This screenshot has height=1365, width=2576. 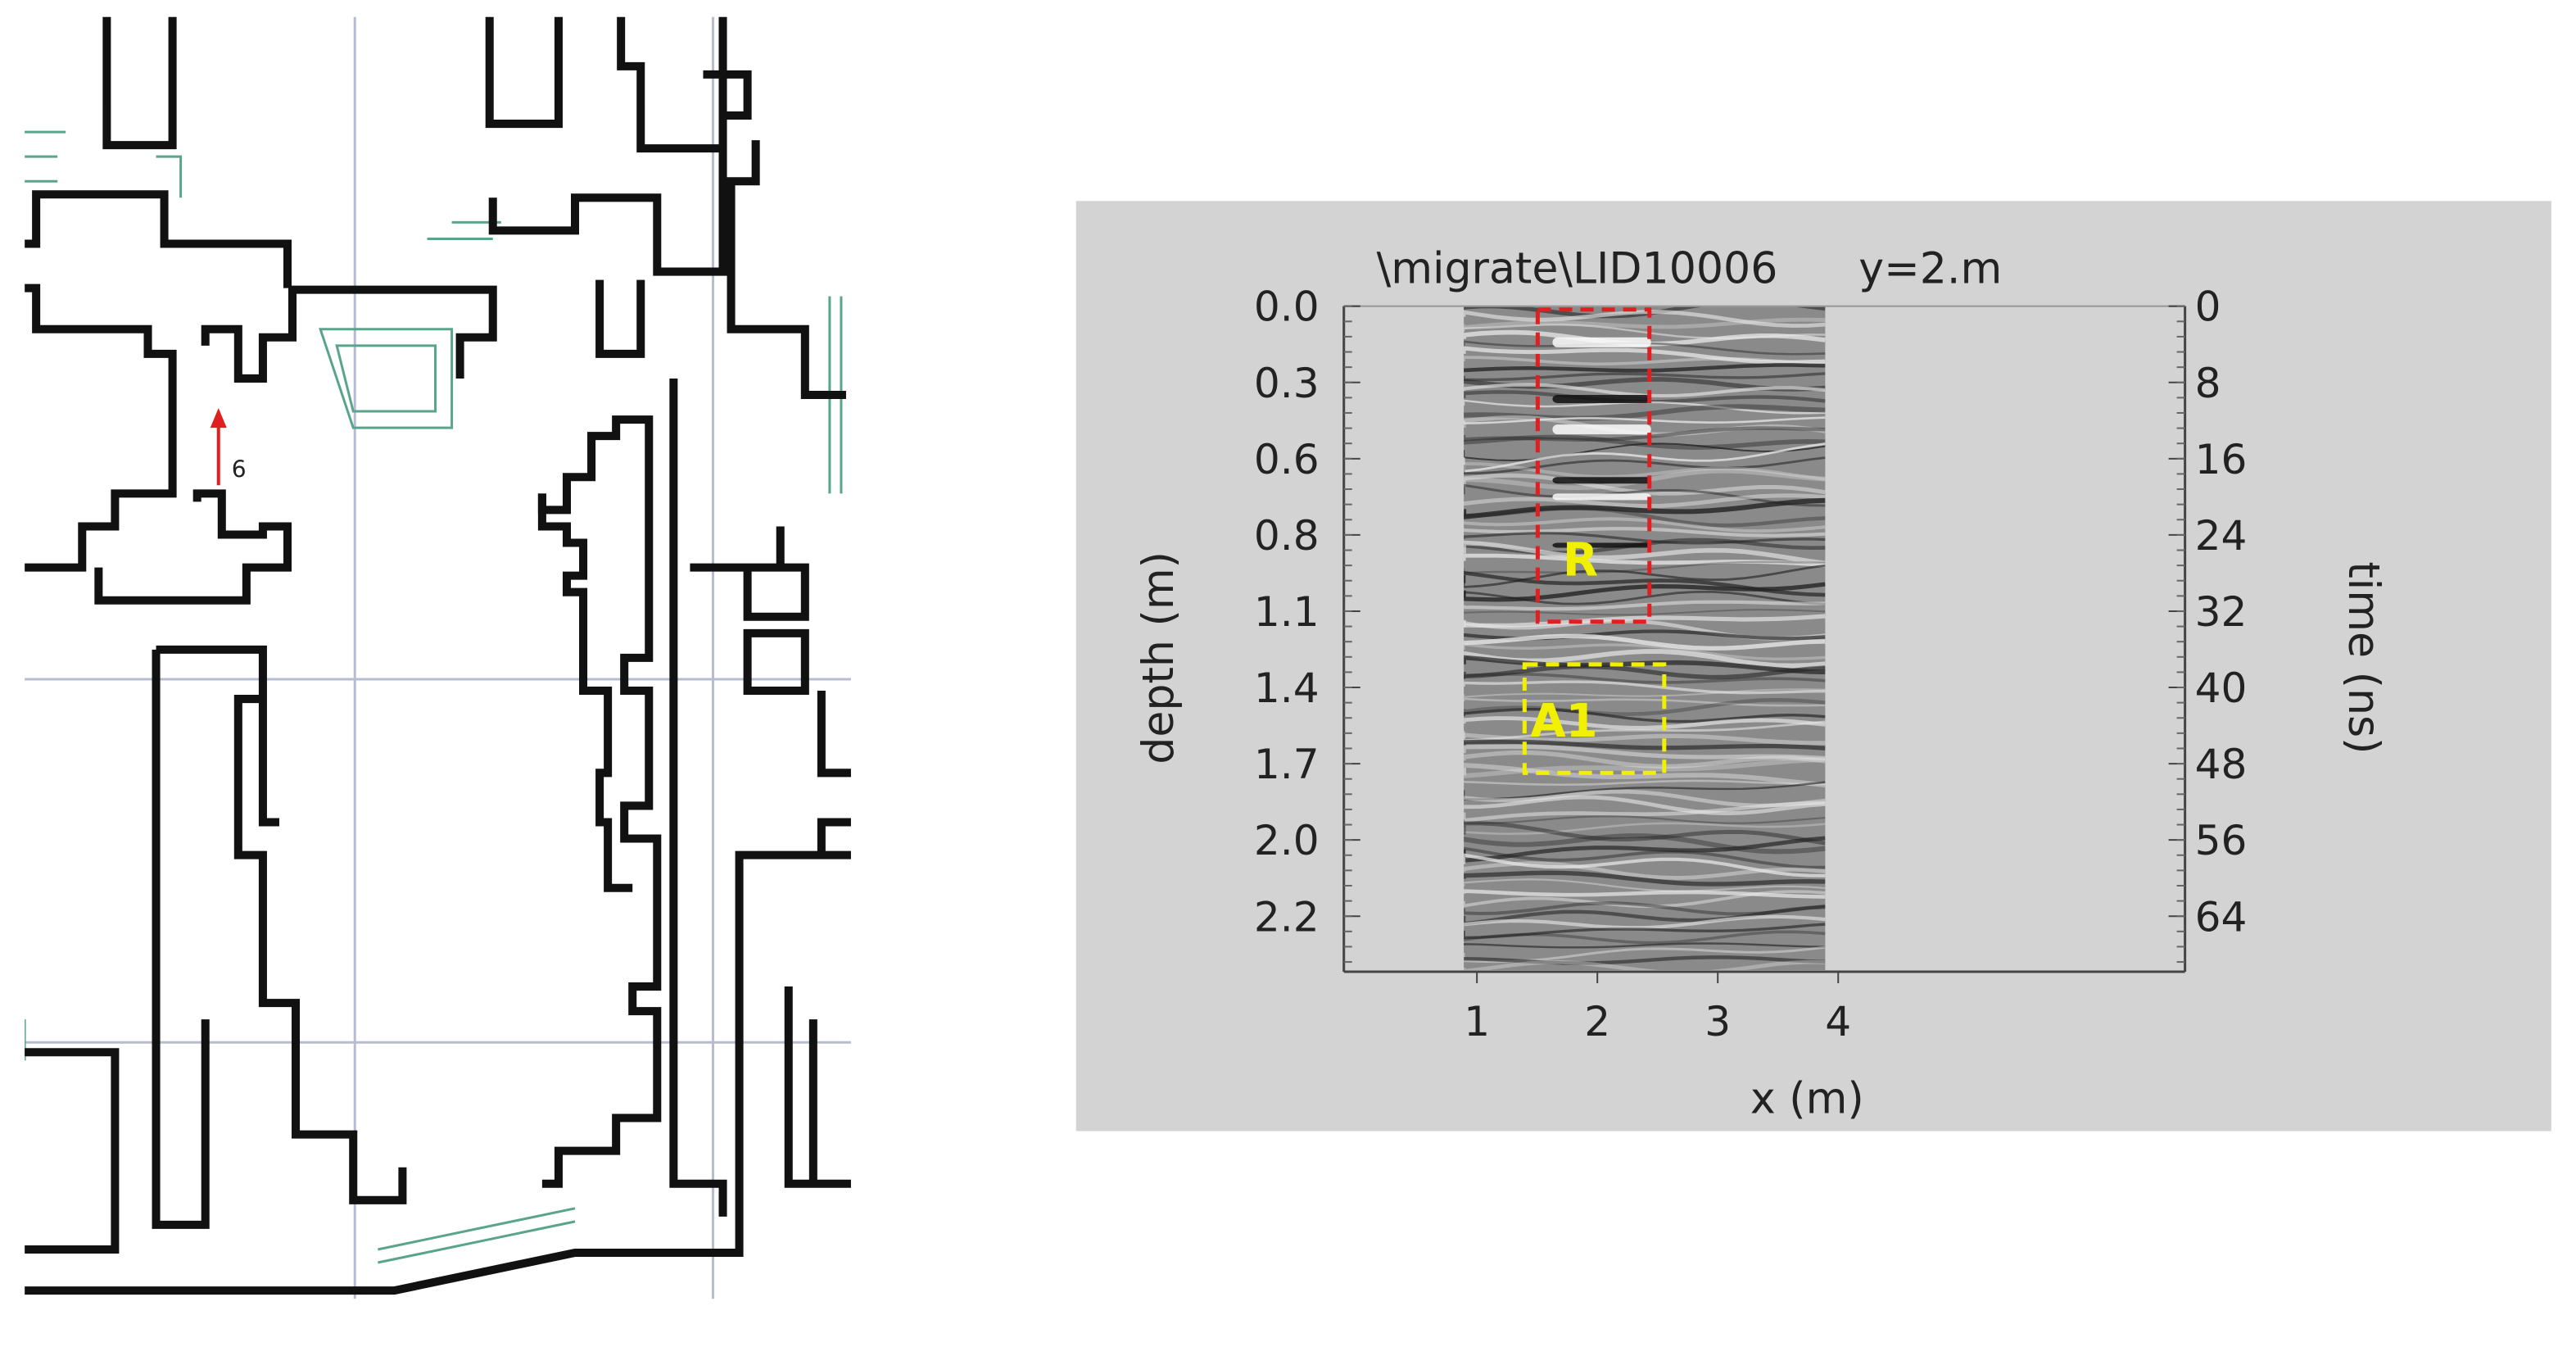 What do you see at coordinates (2221, 764) in the screenshot?
I see `y2-tick-label: 48` at bounding box center [2221, 764].